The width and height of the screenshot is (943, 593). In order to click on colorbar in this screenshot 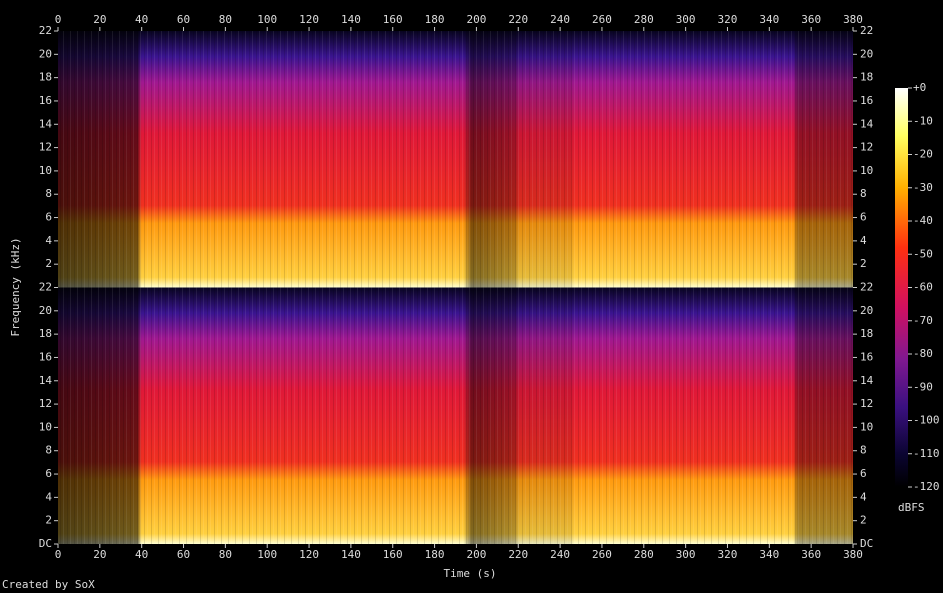, I will do `click(901, 287)`.